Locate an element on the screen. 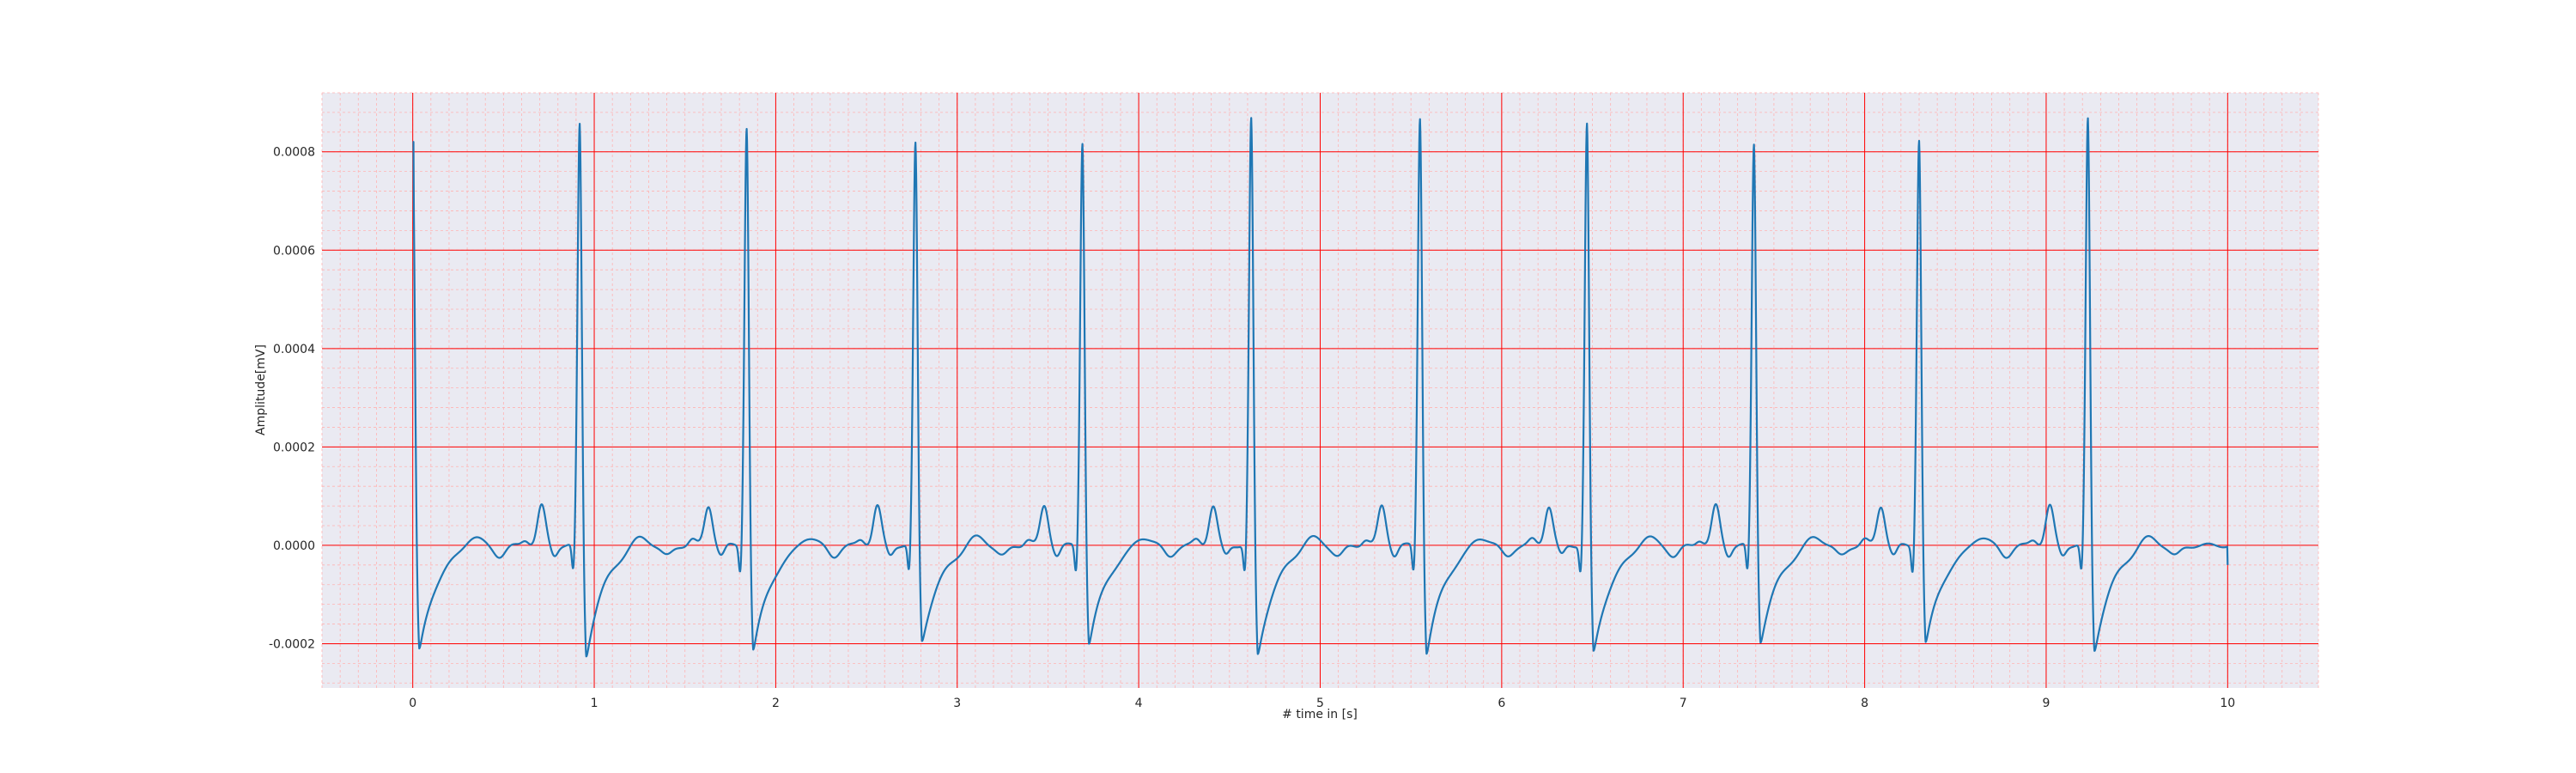  x-tick-label: 8 is located at coordinates (1865, 703).